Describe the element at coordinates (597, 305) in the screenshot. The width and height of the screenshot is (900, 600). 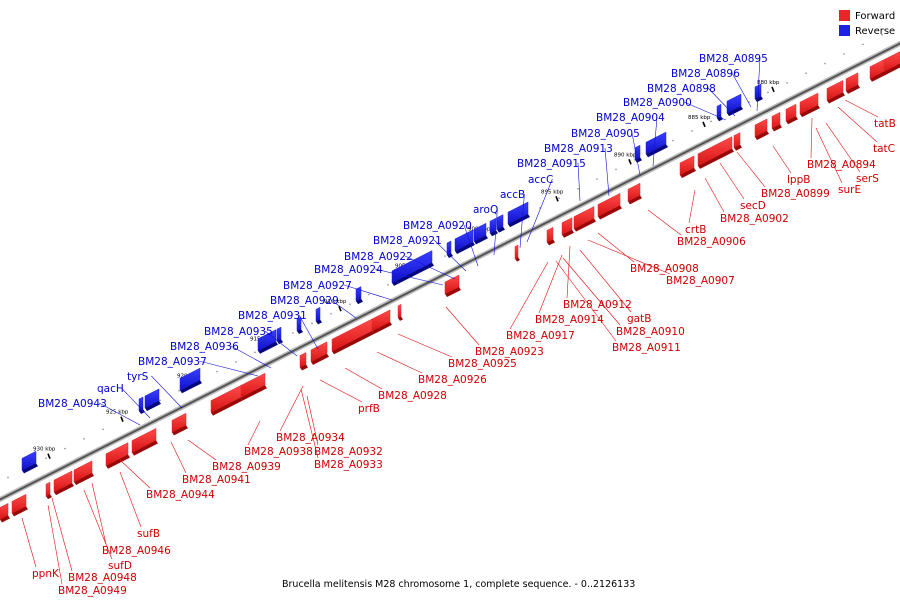
I see `forward-gene-label: BM28_A0912` at that location.